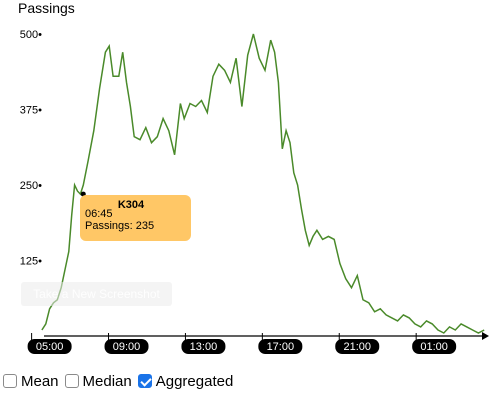 The image size is (499, 401). I want to click on mean-label: Mean, so click(40, 381).